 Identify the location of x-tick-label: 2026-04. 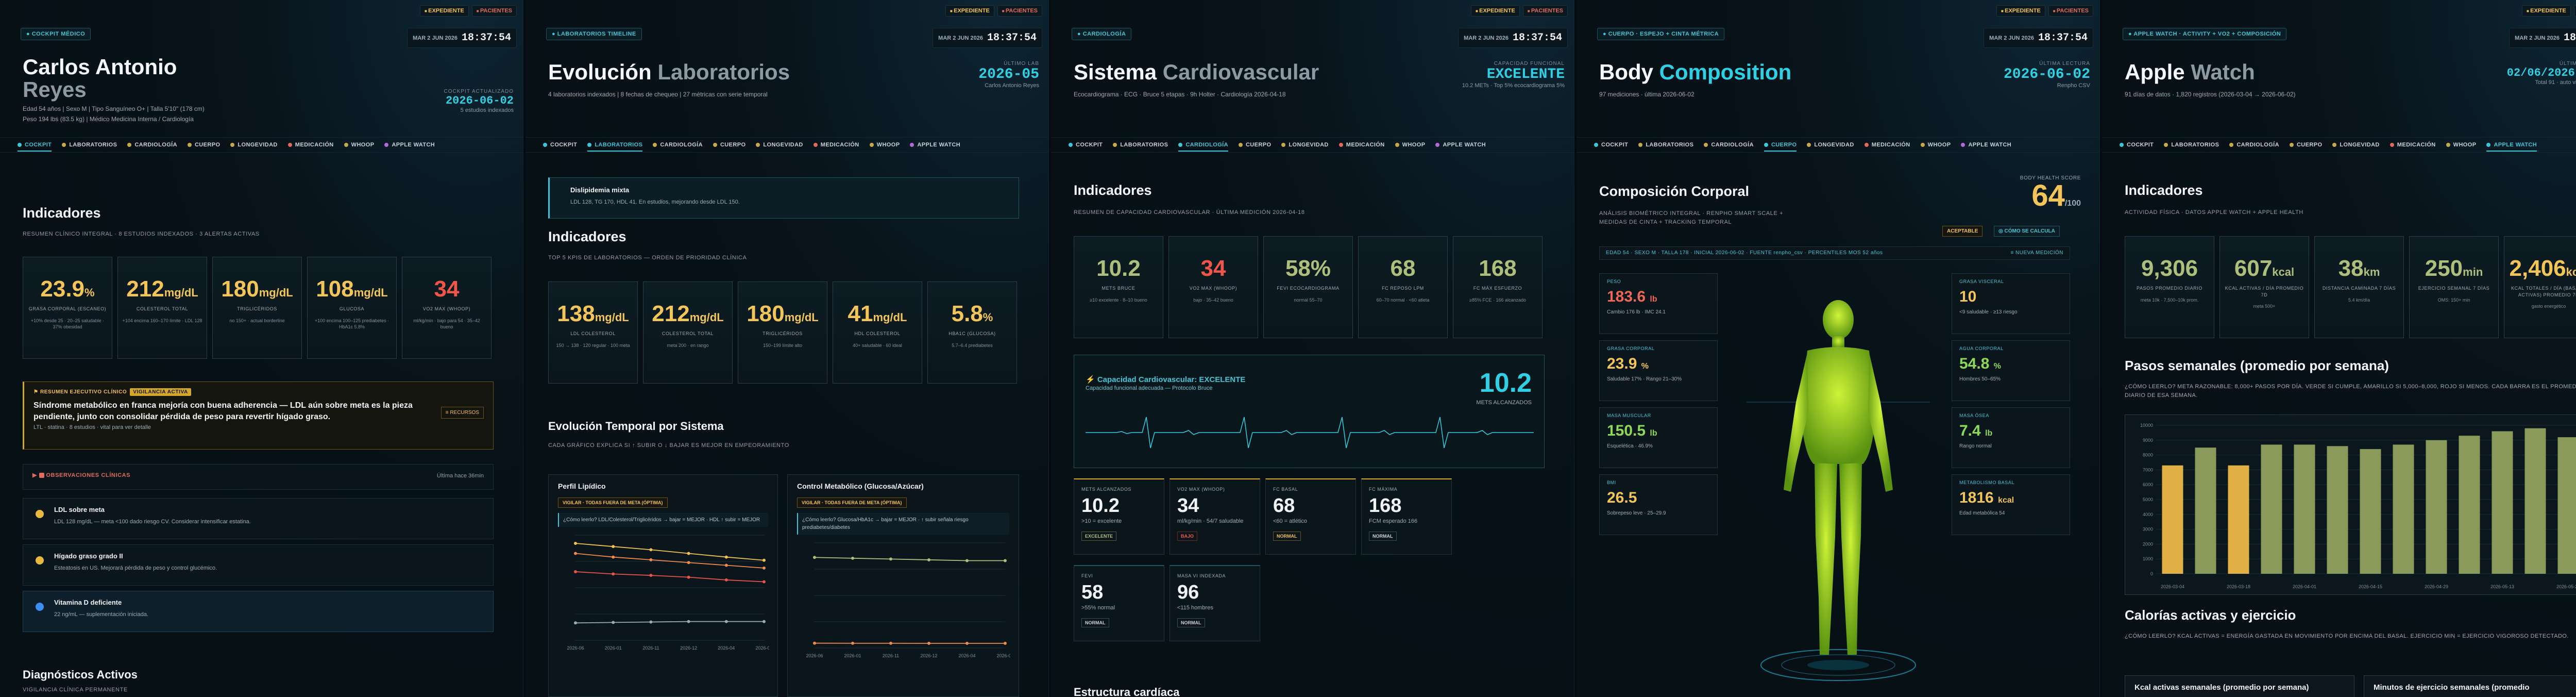
(966, 655).